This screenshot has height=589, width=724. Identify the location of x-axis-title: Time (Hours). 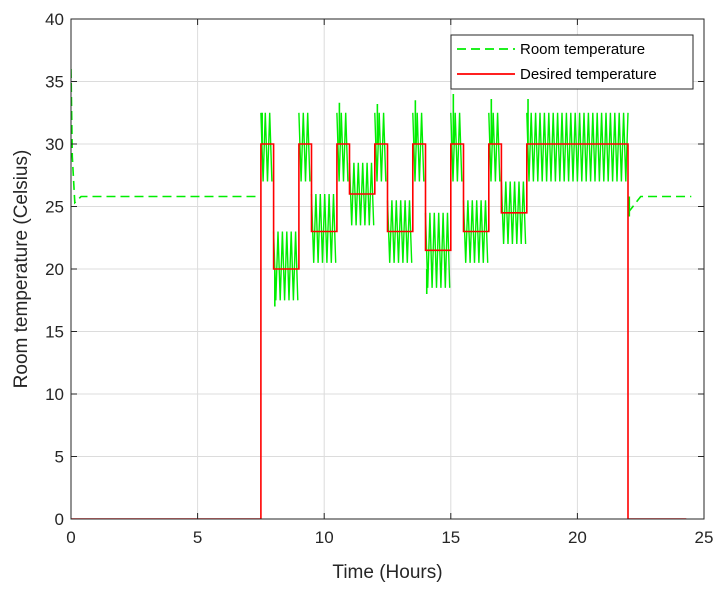
(387, 572).